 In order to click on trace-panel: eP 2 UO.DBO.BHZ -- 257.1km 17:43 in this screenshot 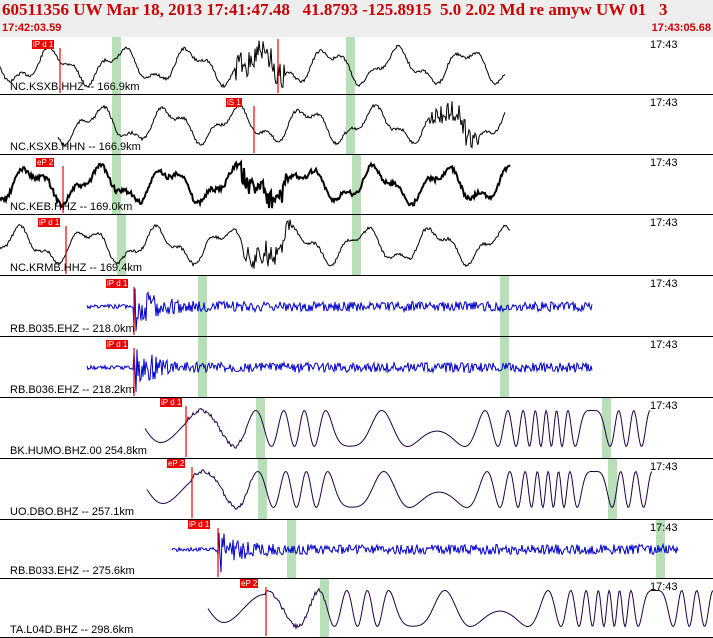, I will do `click(356, 489)`.